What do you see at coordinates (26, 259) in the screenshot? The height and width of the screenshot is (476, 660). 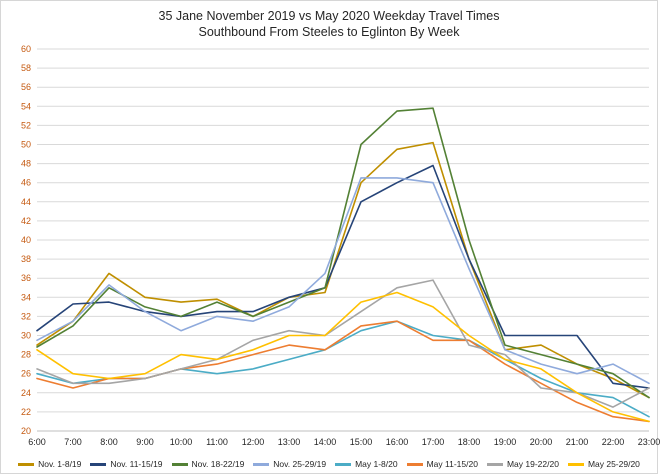 I see `y-tick-label: 38` at bounding box center [26, 259].